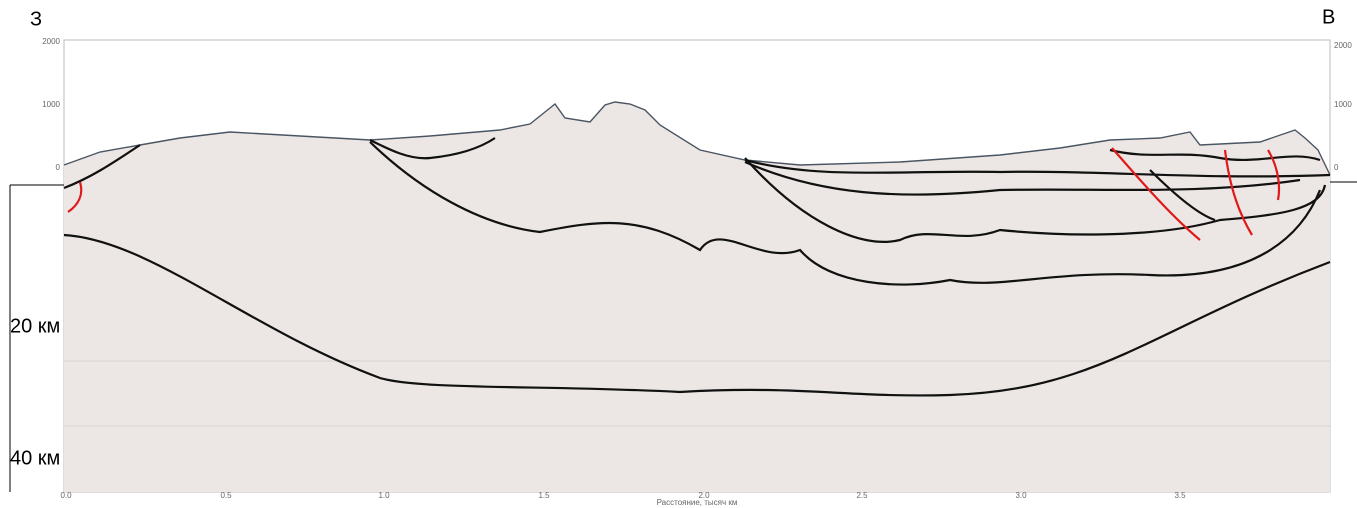 Image resolution: width=1357 pixels, height=508 pixels. Describe the element at coordinates (697, 502) in the screenshot. I see `x-axis-label: Расстояние, тысяч км` at that location.